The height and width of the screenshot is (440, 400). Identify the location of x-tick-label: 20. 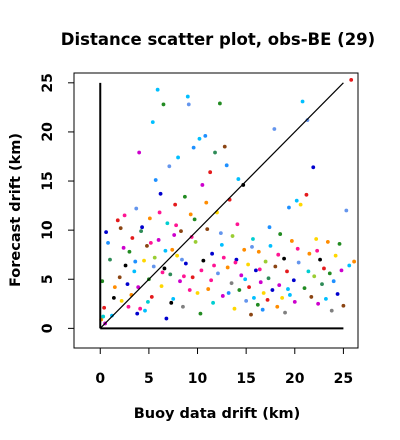
(295, 379).